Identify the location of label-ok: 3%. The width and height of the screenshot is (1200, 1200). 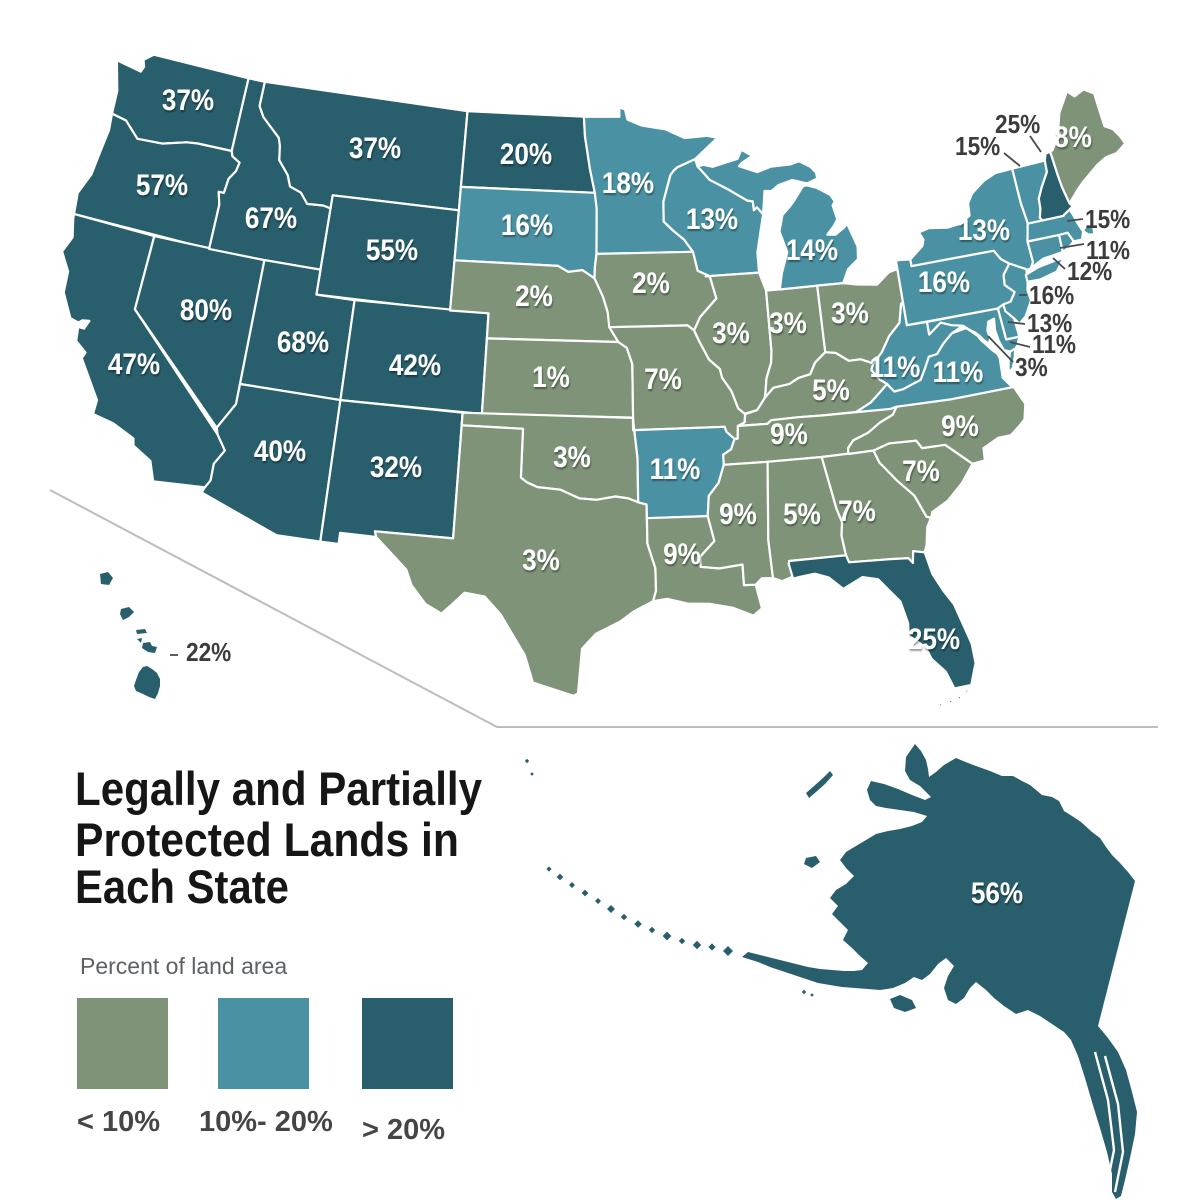
(572, 456).